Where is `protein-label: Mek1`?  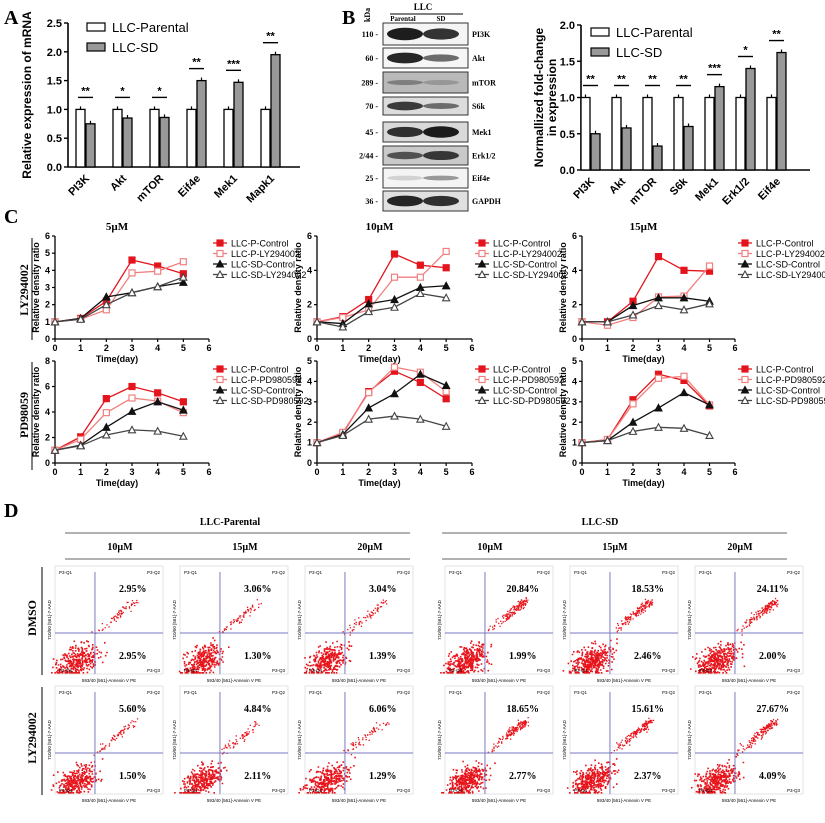
protein-label: Mek1 is located at coordinates (482, 132).